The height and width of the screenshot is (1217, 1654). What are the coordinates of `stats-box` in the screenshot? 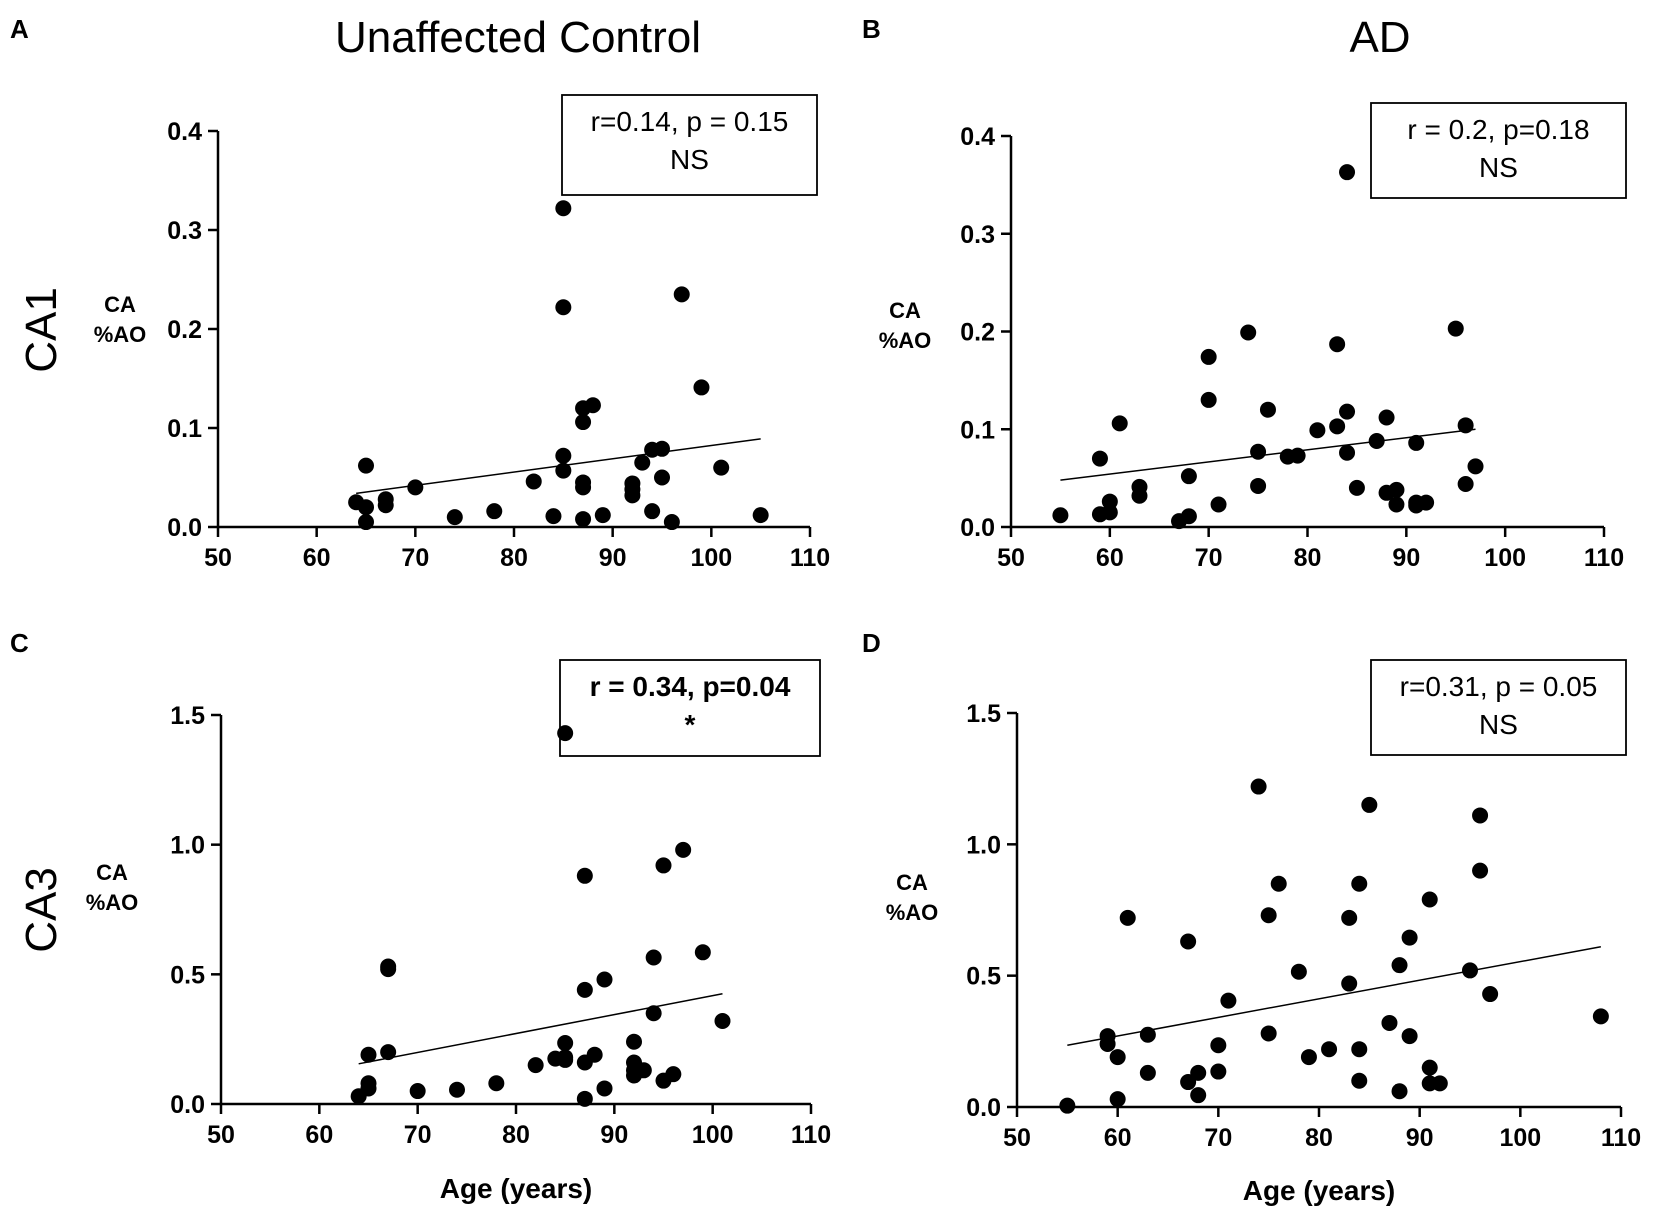 It's located at (1498, 707).